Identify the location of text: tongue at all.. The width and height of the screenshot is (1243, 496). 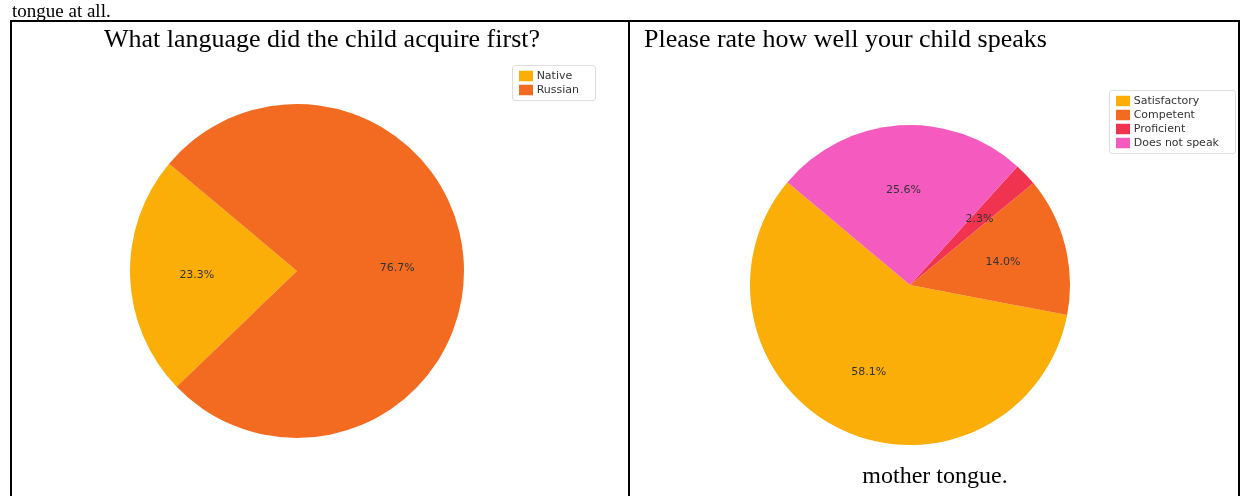
(62, 10).